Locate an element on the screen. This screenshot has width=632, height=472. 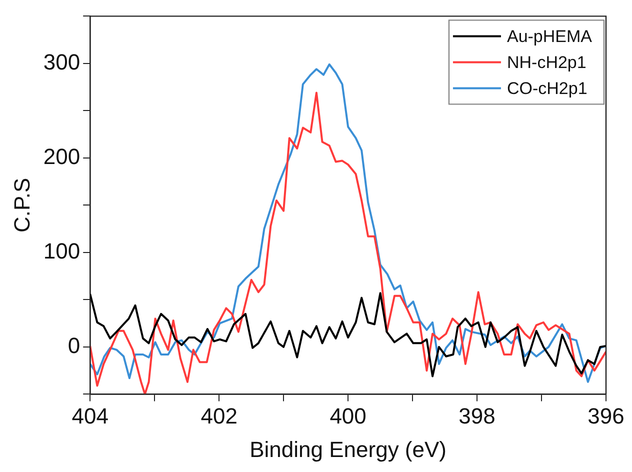
legend-label: NH-cH2p1 is located at coordinates (546, 62).